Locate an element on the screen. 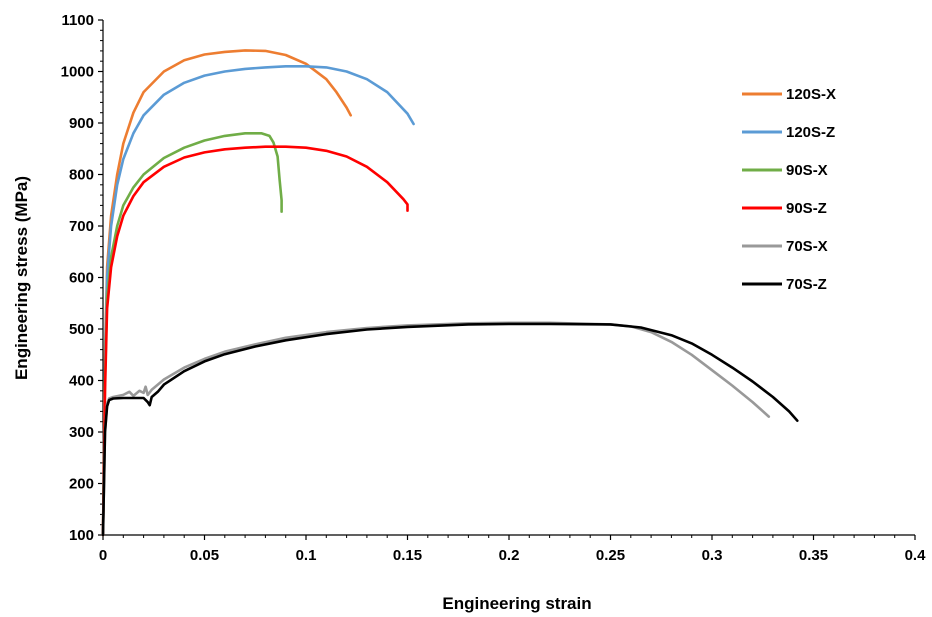  x-tick-label: 0 is located at coordinates (103, 555).